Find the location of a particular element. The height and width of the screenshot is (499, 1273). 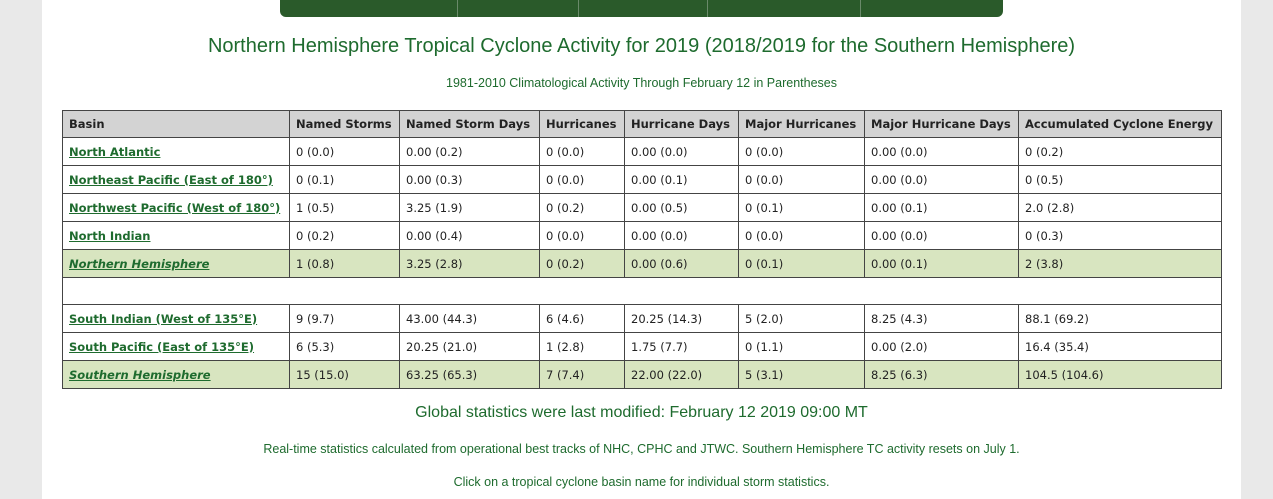

table-cell: 16.4 (35.4) is located at coordinates (1120, 346).